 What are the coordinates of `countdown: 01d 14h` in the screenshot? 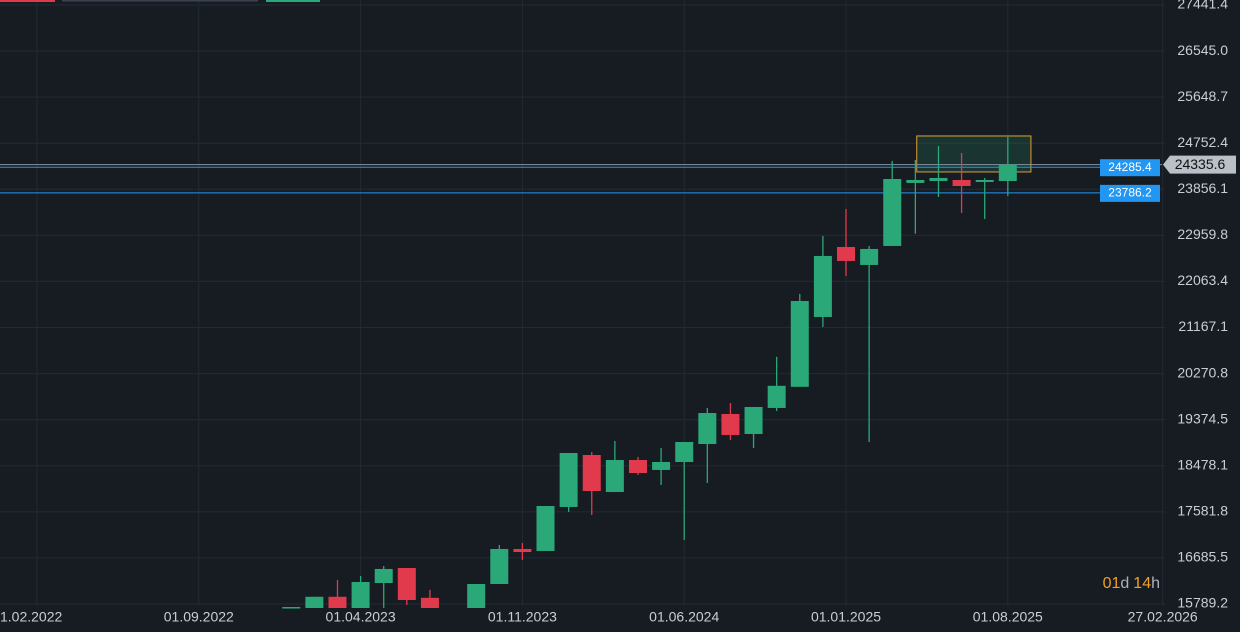 It's located at (1131, 583).